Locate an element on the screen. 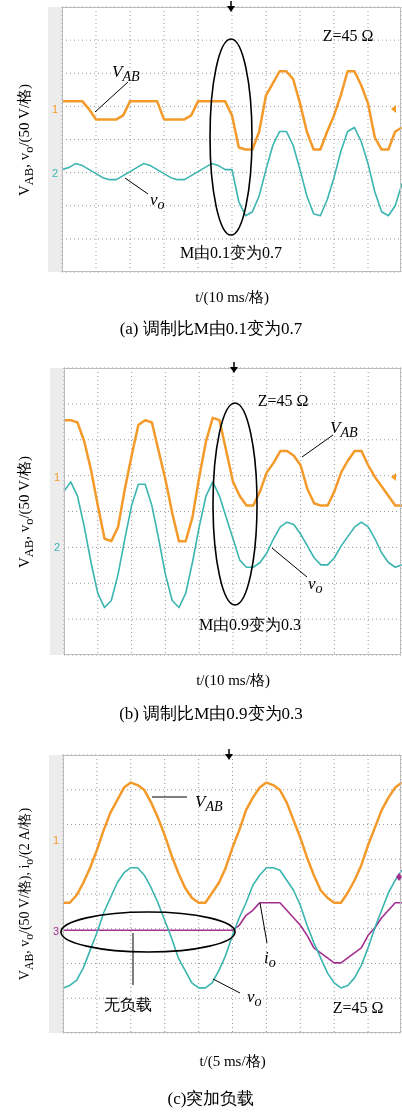  annotation: 无负载 is located at coordinates (128, 1005).